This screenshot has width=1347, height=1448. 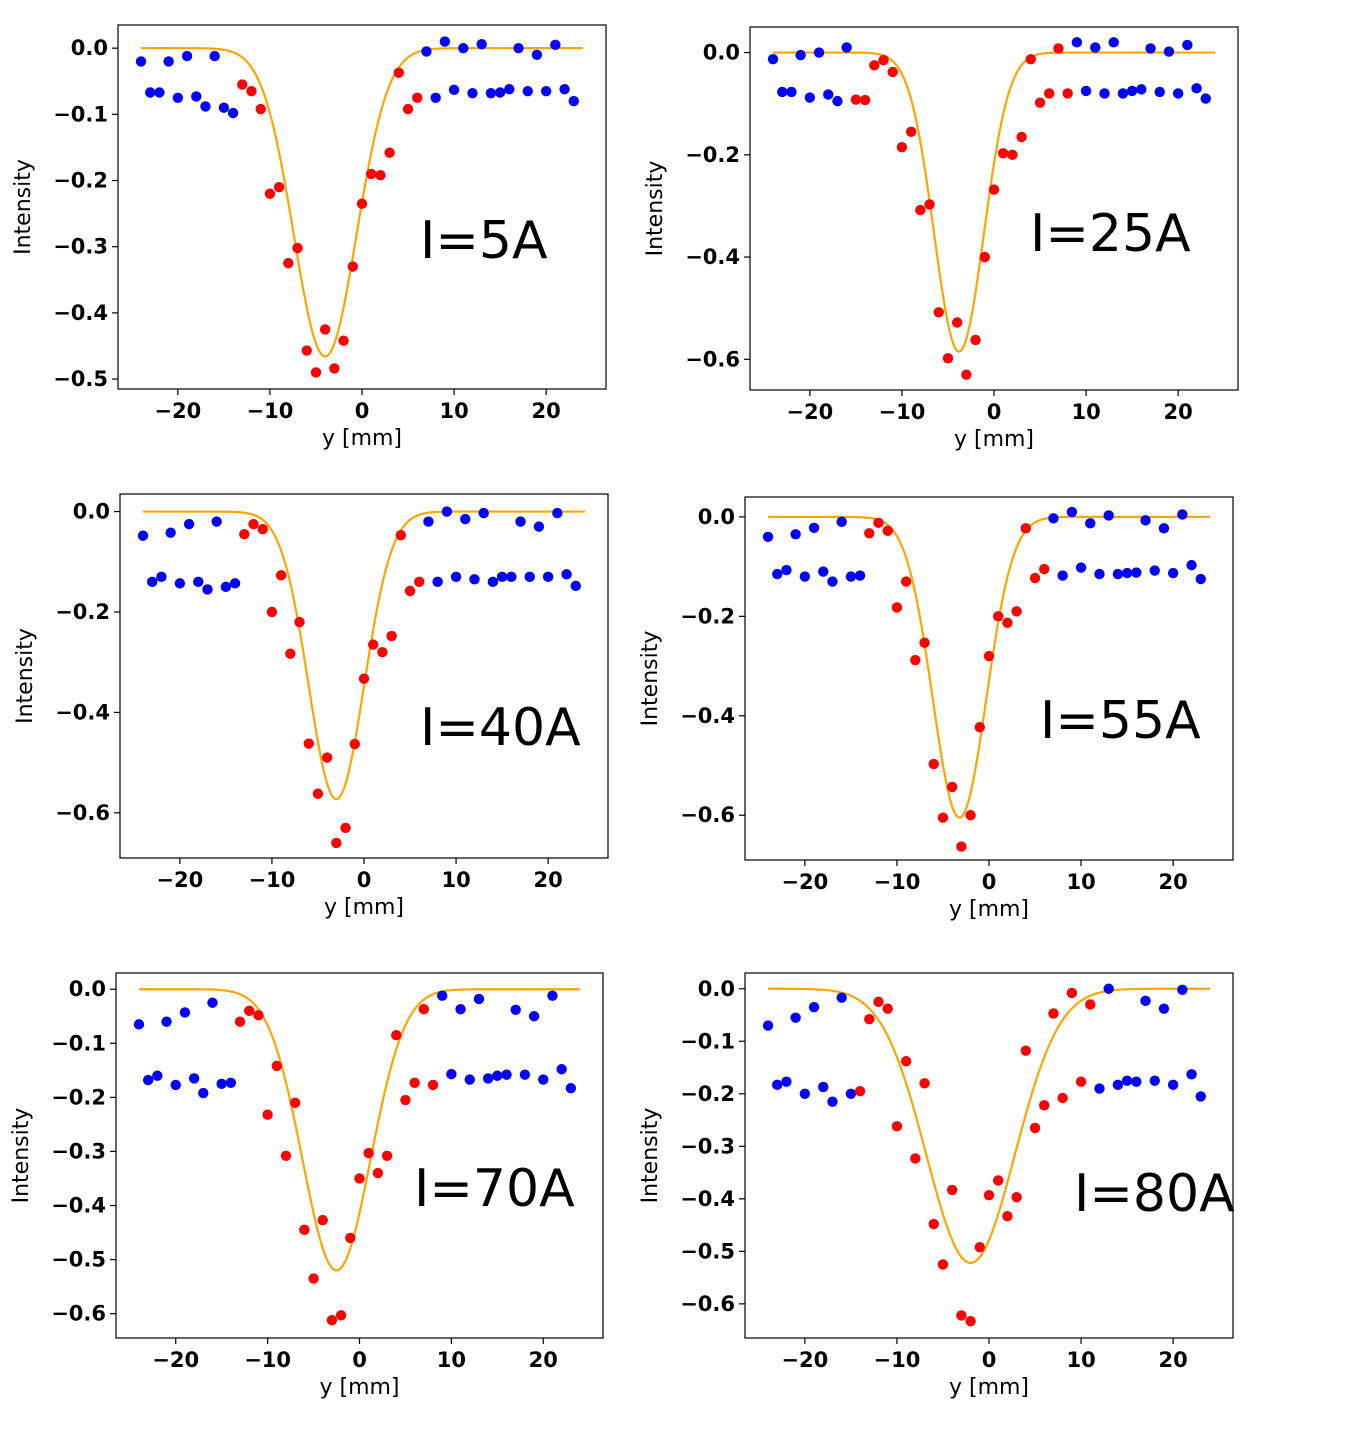 I want to click on y-tick-label: −0.4, so click(x=80, y=313).